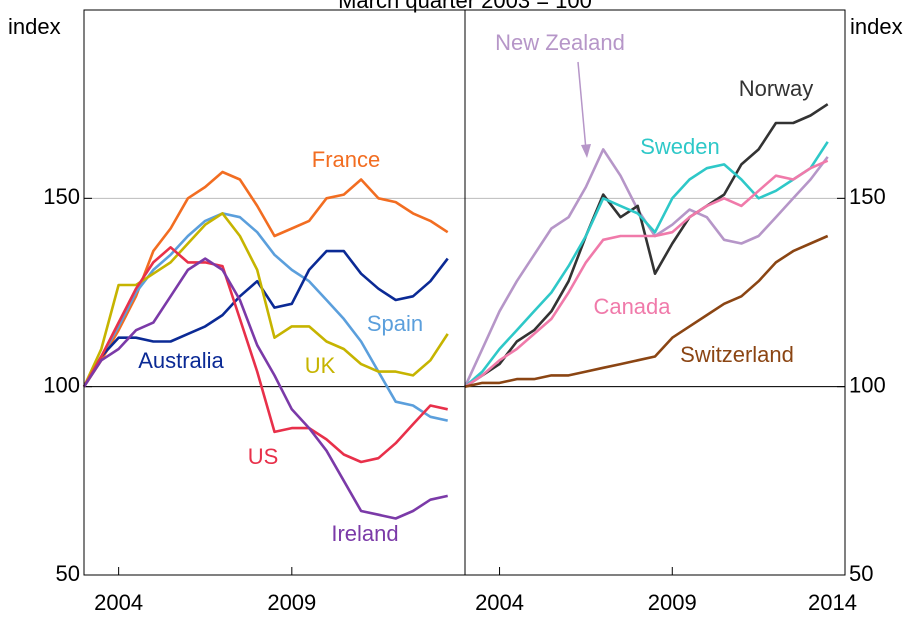 The image size is (923, 617). Describe the element at coordinates (560, 42) in the screenshot. I see `series-label: New Zealand` at that location.